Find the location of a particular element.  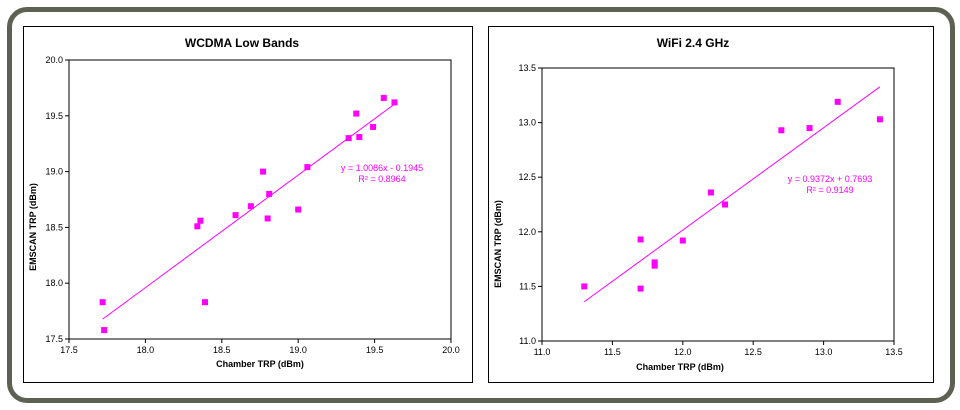

x-tick-label: 11.0 is located at coordinates (542, 352).